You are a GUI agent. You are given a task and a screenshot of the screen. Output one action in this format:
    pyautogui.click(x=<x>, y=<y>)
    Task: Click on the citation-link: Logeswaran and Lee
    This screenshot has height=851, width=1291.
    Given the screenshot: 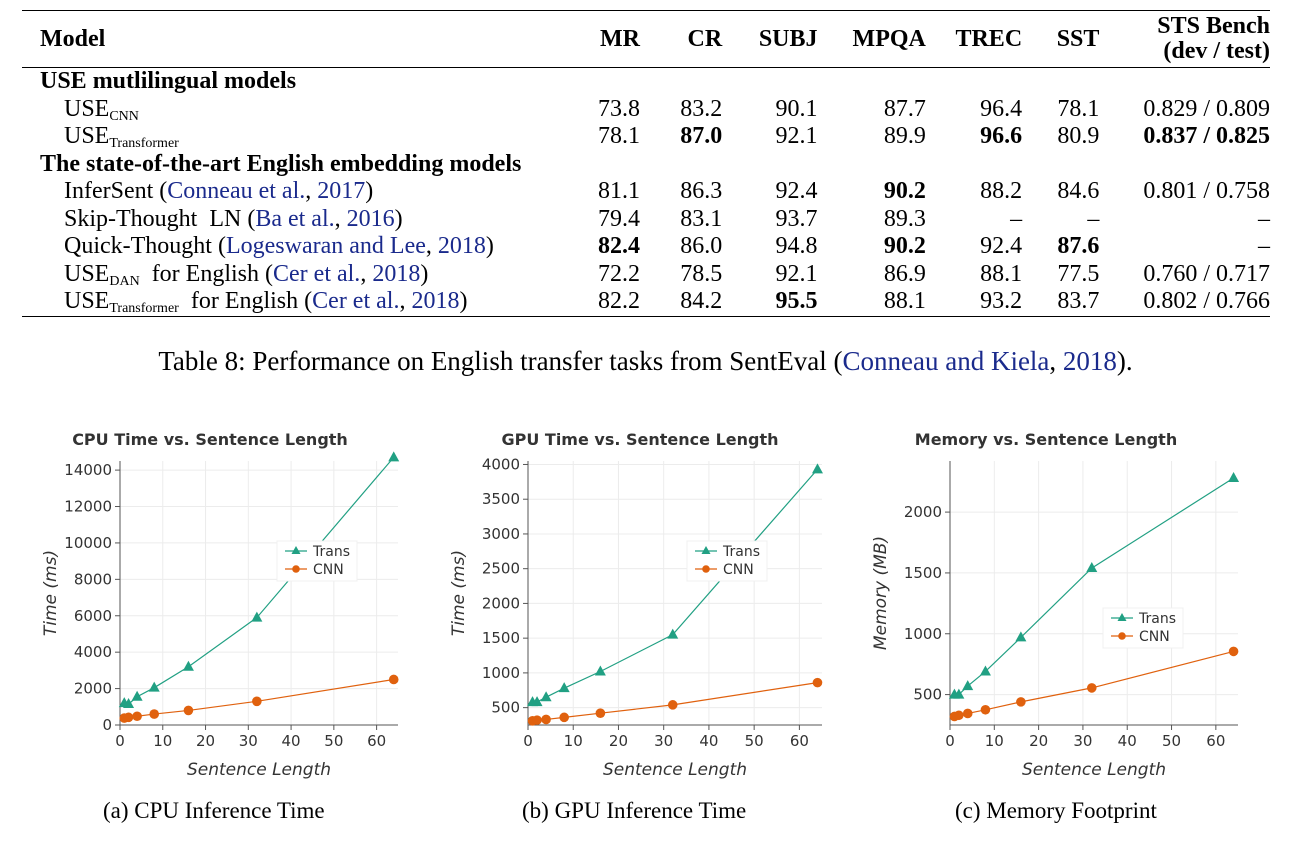 What is the action you would take?
    pyautogui.click(x=325, y=246)
    